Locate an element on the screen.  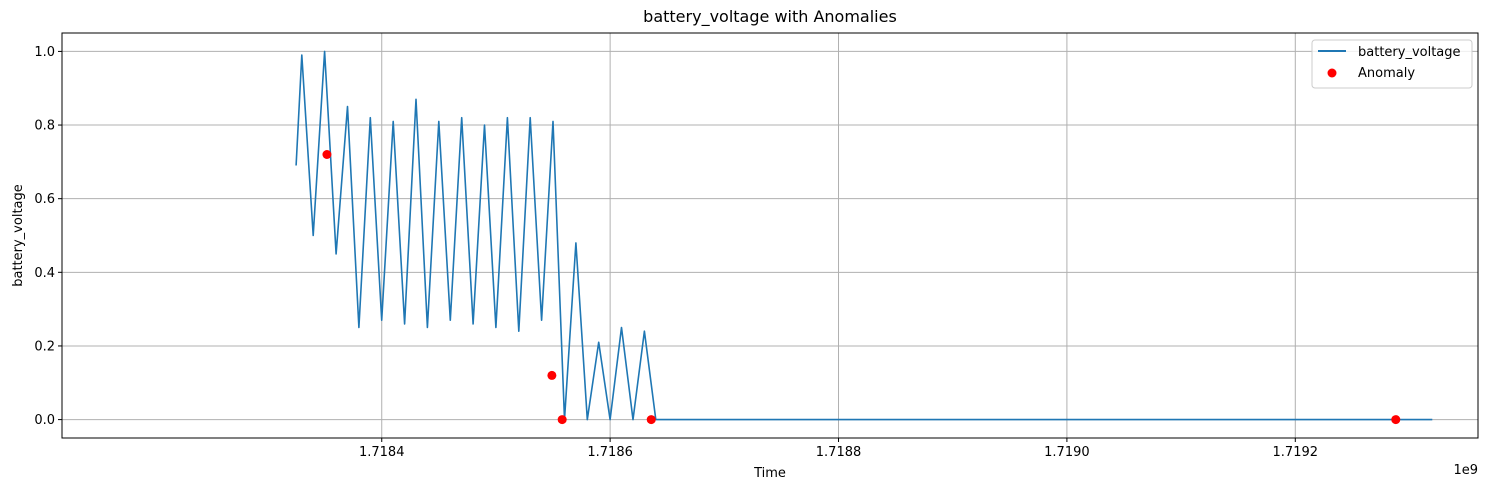
legend-box is located at coordinates (1392, 64).